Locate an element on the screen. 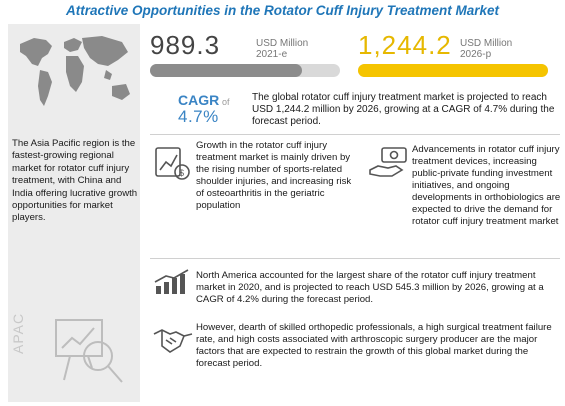  stat-2021-value: 989.3 is located at coordinates (185, 45).